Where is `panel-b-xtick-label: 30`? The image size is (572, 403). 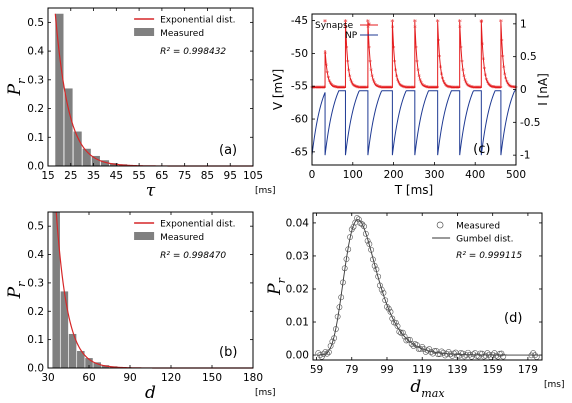
panel-b-xtick-label: 30 is located at coordinates (47, 378).